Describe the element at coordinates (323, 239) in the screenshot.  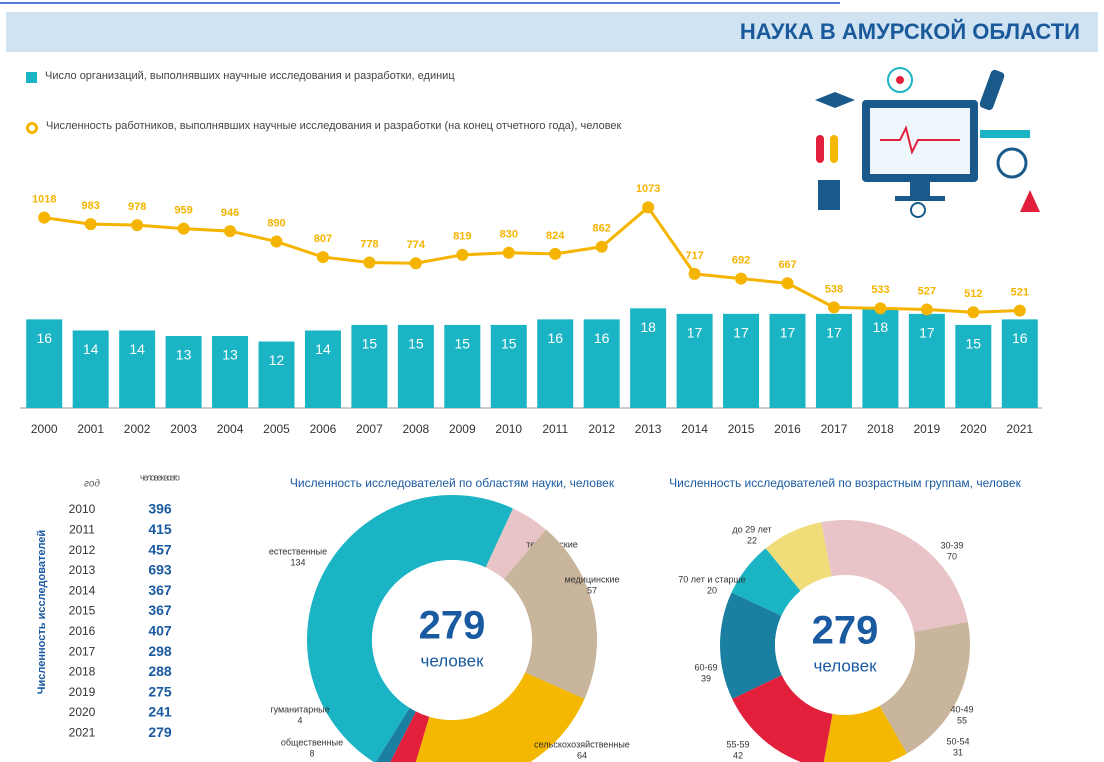
I see `line-value-label: 807` at that location.